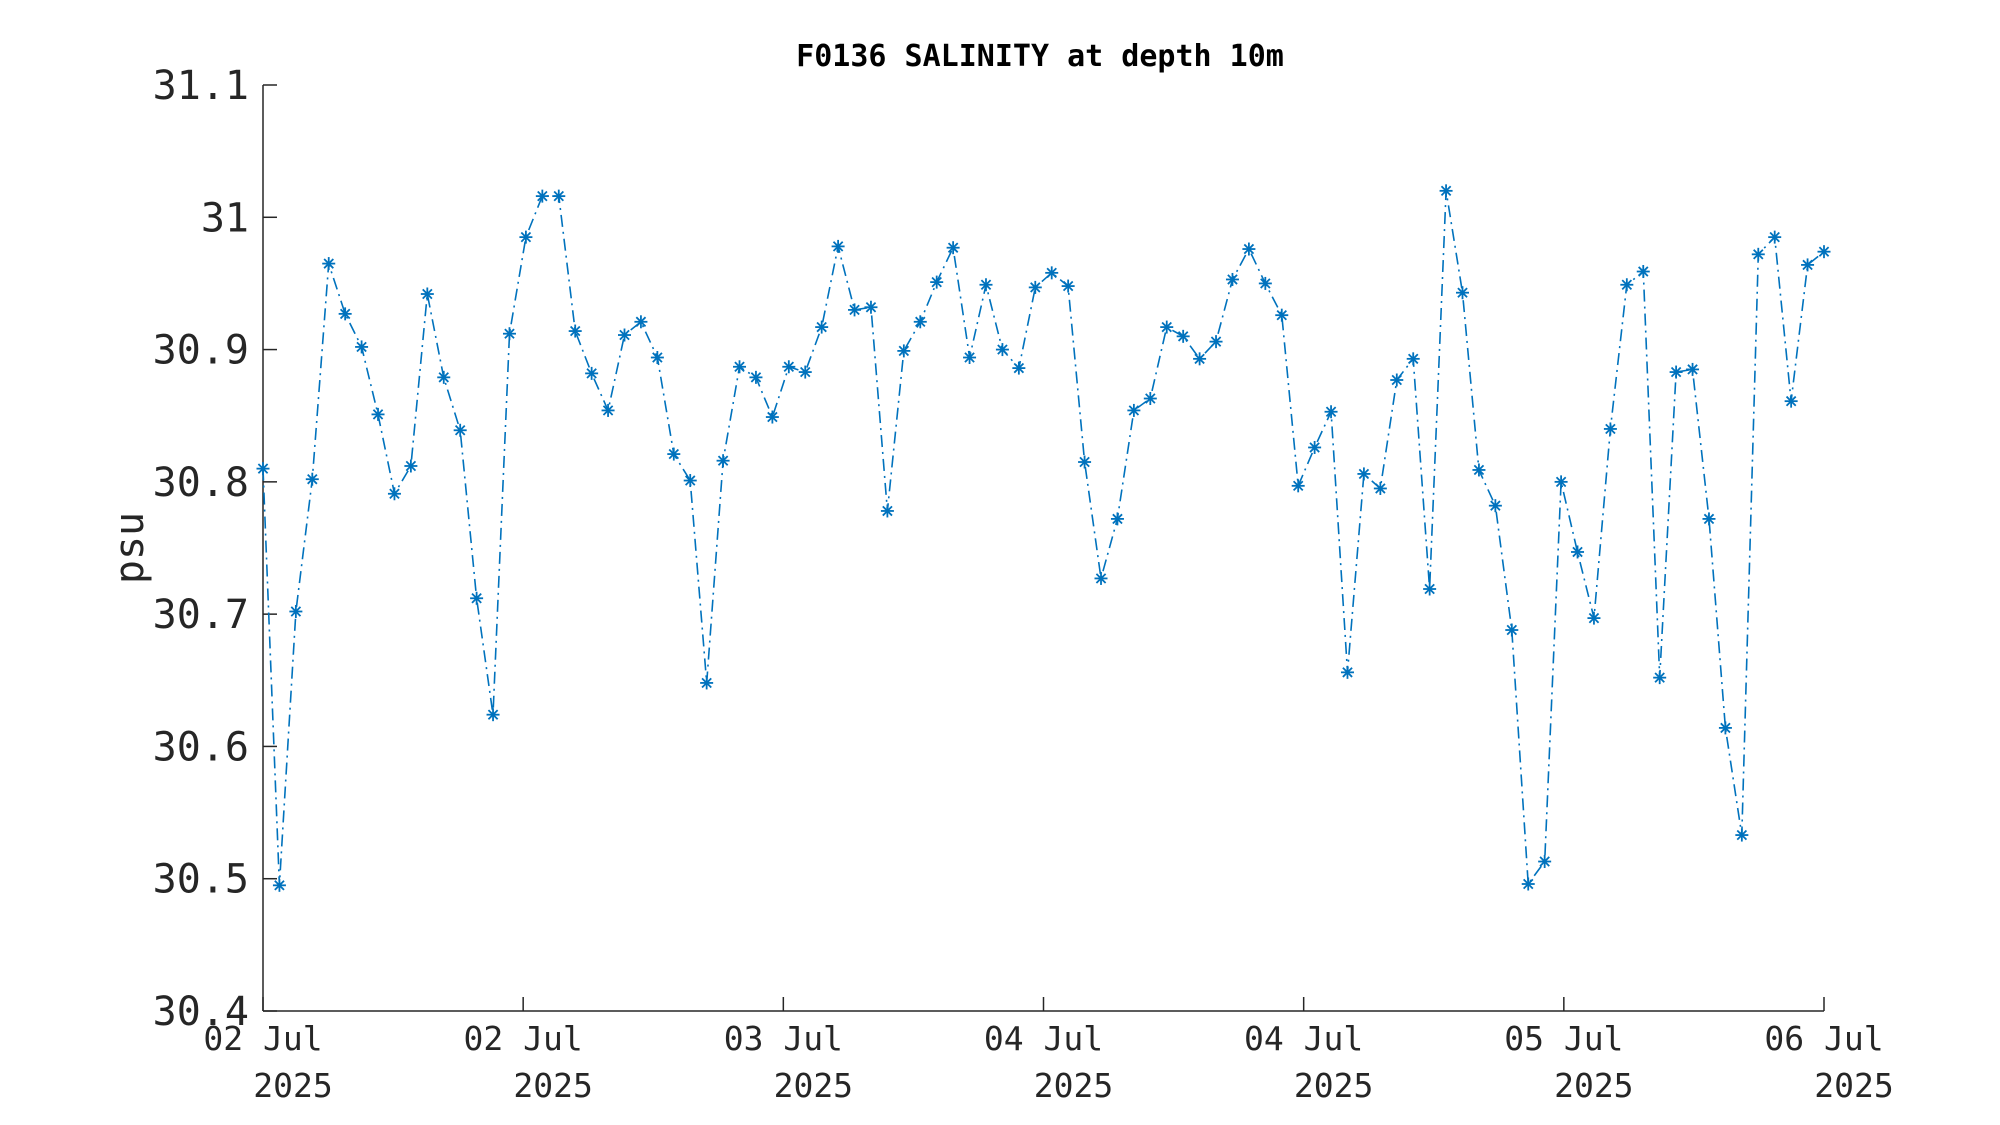 Image resolution: width=2000 pixels, height=1125 pixels. What do you see at coordinates (262, 1038) in the screenshot?
I see `x-tick-label: 02 Jul` at bounding box center [262, 1038].